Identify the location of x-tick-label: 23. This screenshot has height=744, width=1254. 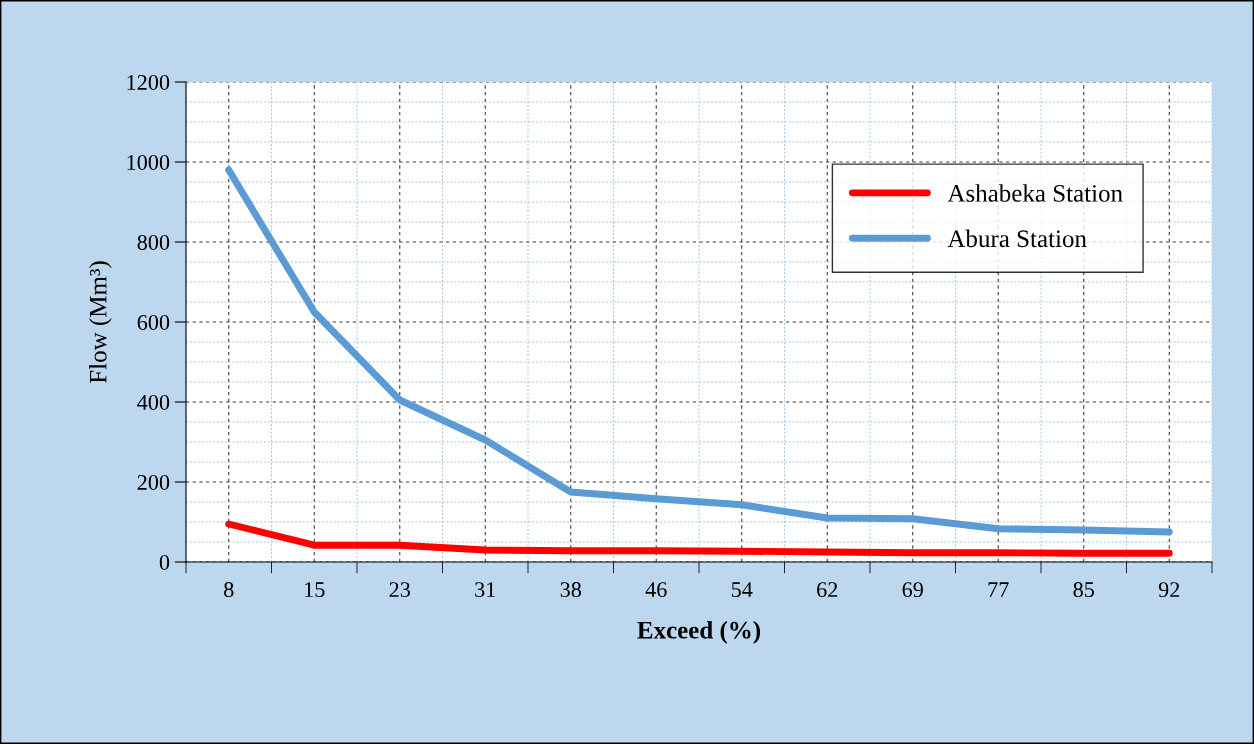
(399, 590).